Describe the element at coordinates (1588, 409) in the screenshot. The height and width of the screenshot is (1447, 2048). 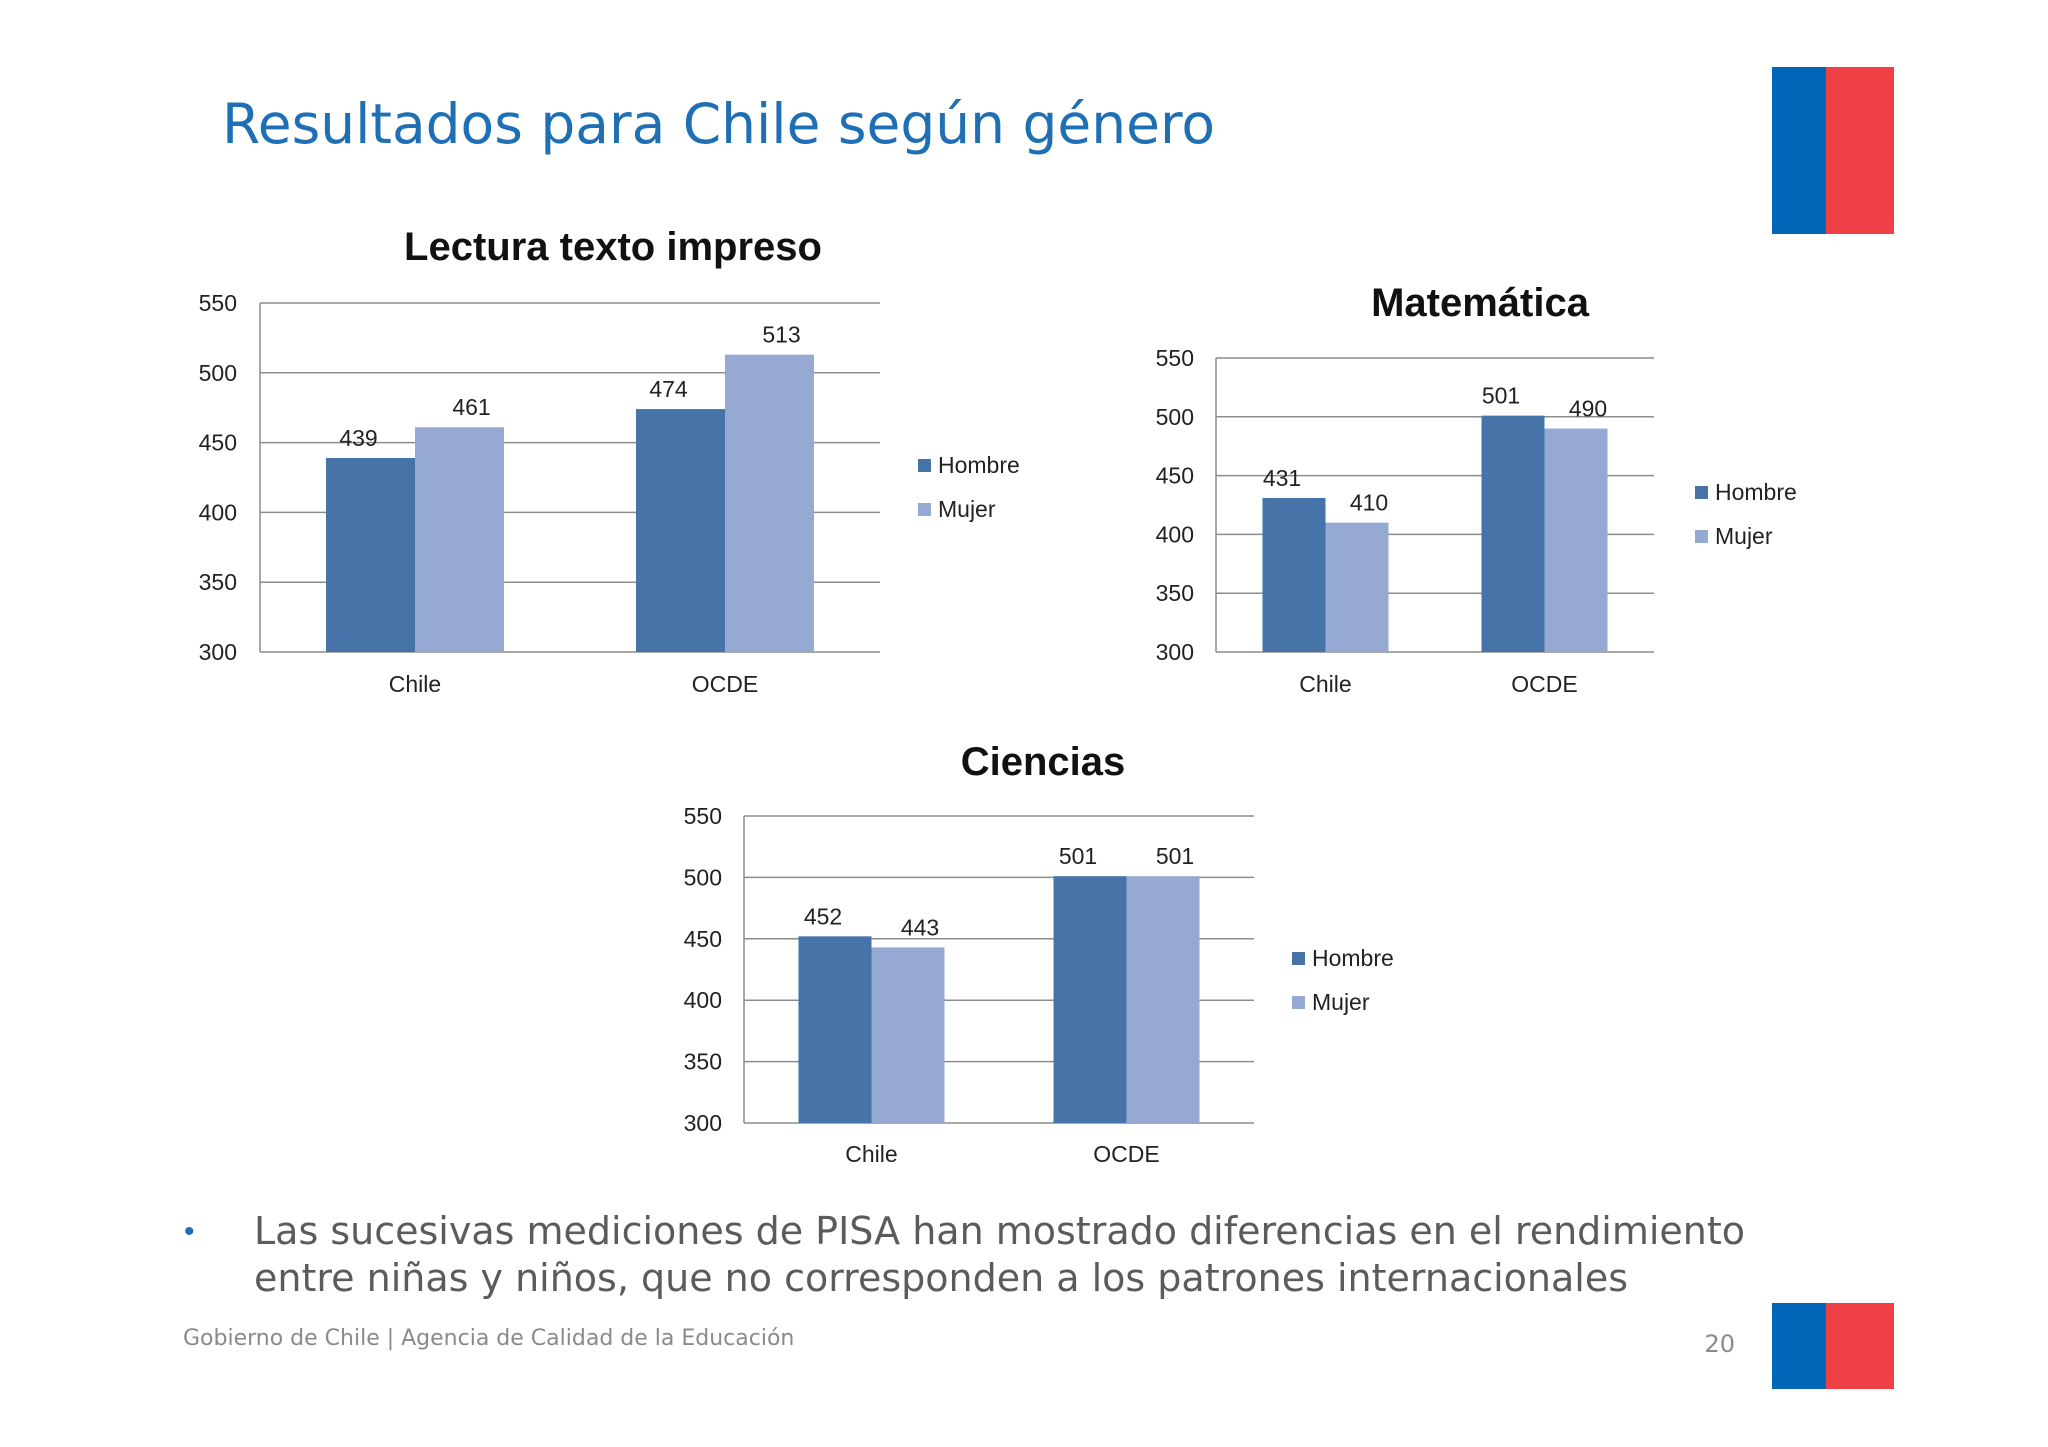
I see `data-label: 490` at that location.